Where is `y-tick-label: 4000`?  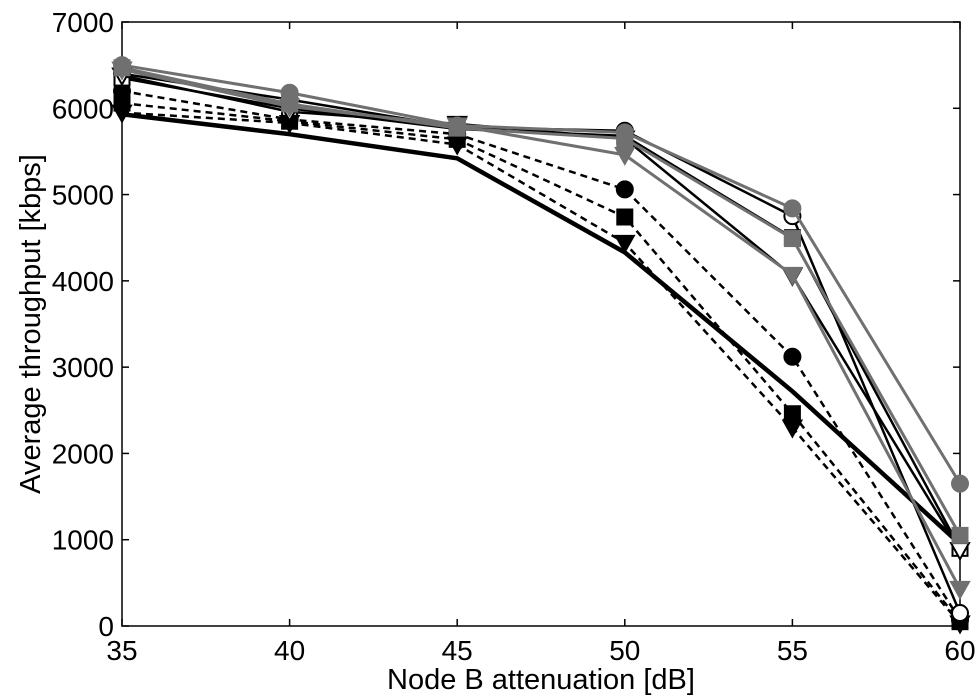 y-tick-label: 4000 is located at coordinates (83, 281).